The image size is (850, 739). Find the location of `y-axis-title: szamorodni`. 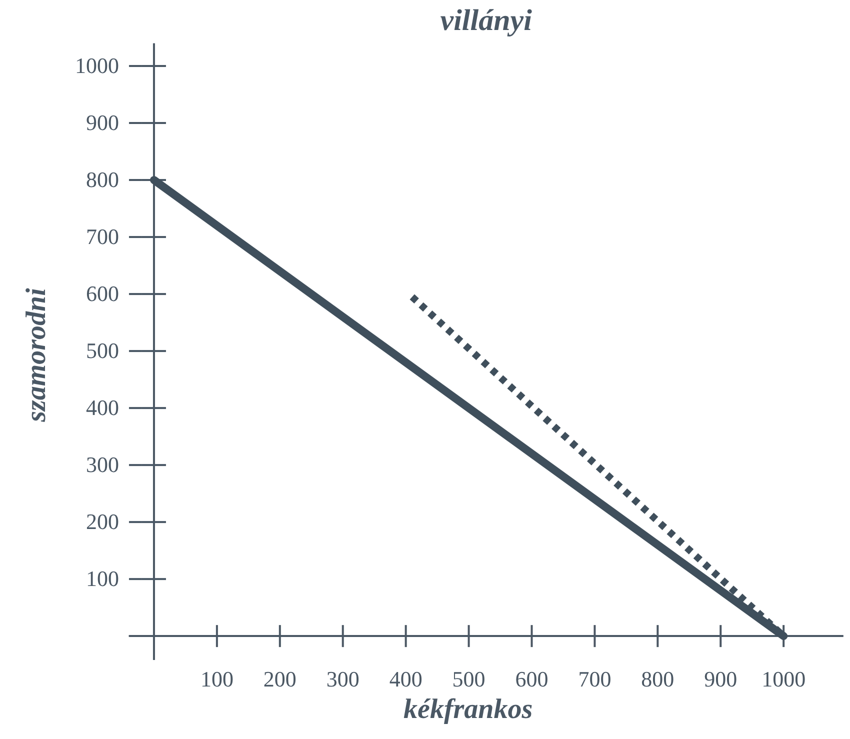

y-axis-title: szamorodni is located at coordinates (36, 355).